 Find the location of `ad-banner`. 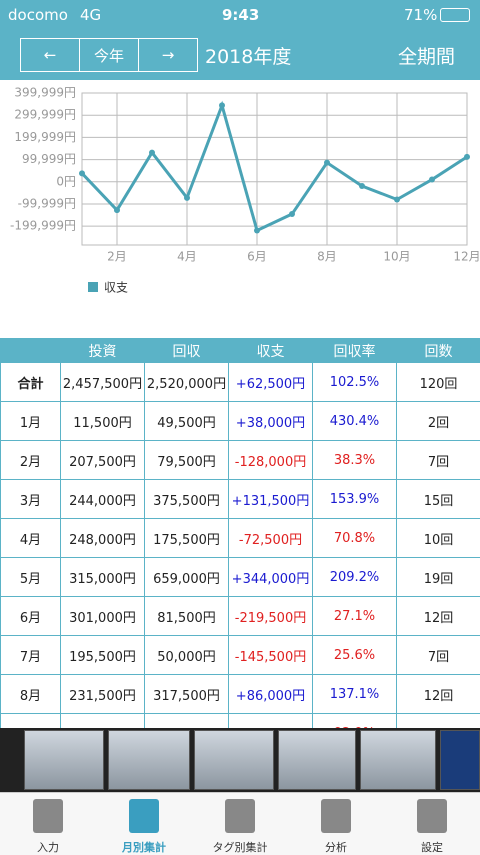

ad-banner is located at coordinates (240, 760).